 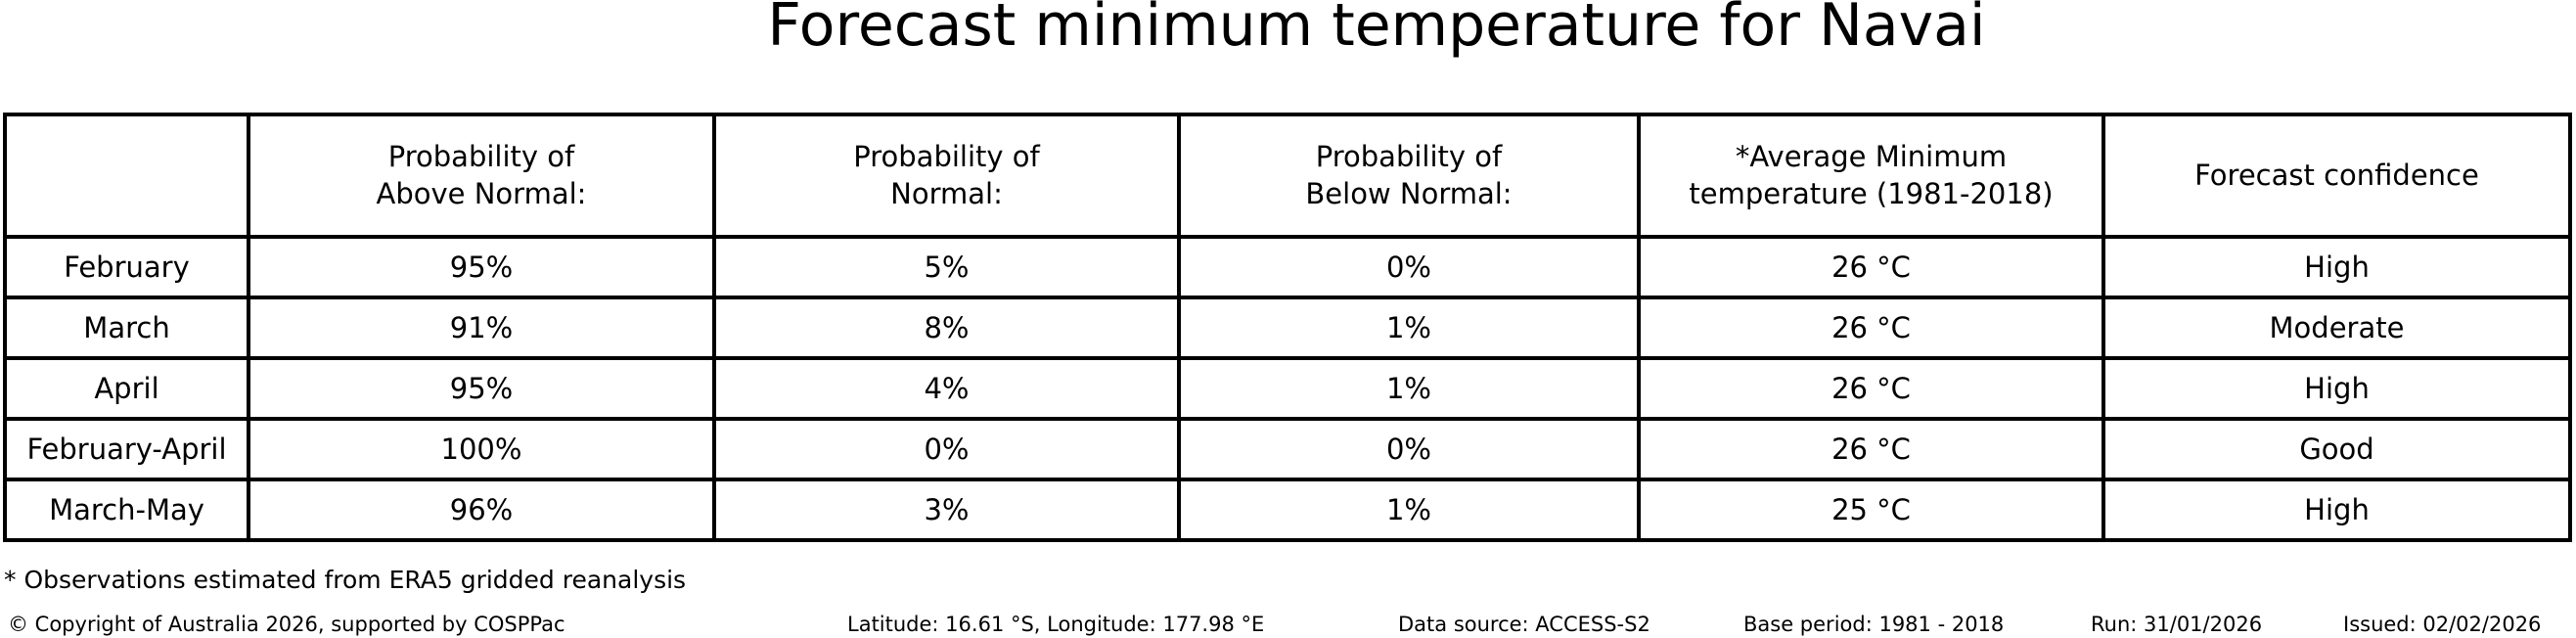 I want to click on run-date-text: Run: 31/01/2026, so click(x=2177, y=624).